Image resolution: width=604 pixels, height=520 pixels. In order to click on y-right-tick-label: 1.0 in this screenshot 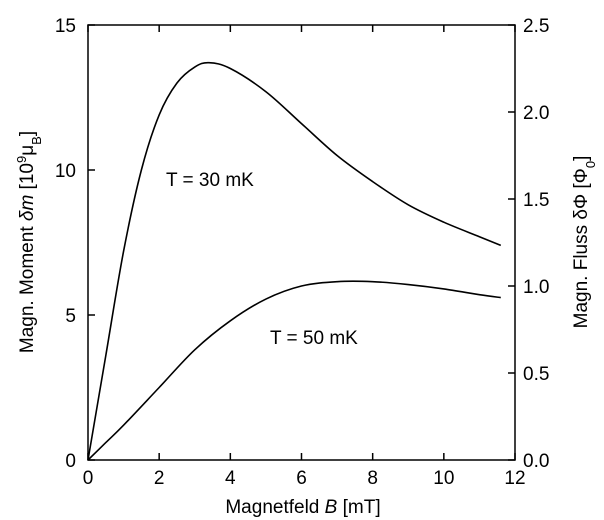, I will do `click(536, 287)`.